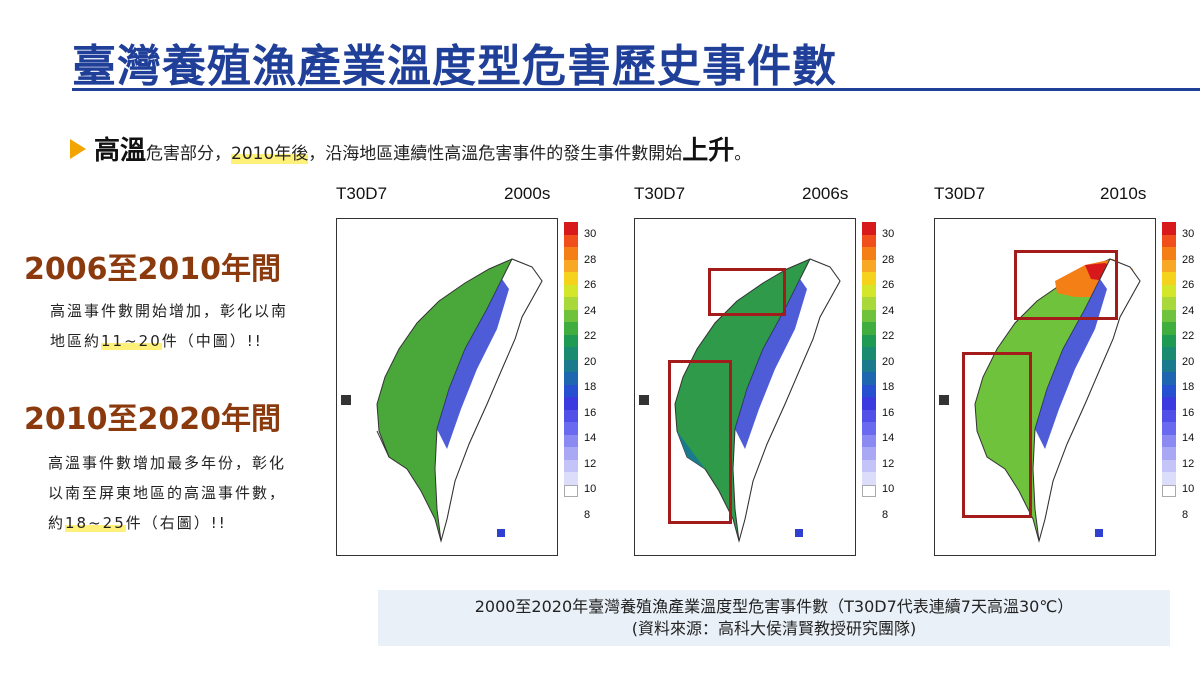  What do you see at coordinates (78, 148) in the screenshot?
I see `triangle-bullet-icon` at bounding box center [78, 148].